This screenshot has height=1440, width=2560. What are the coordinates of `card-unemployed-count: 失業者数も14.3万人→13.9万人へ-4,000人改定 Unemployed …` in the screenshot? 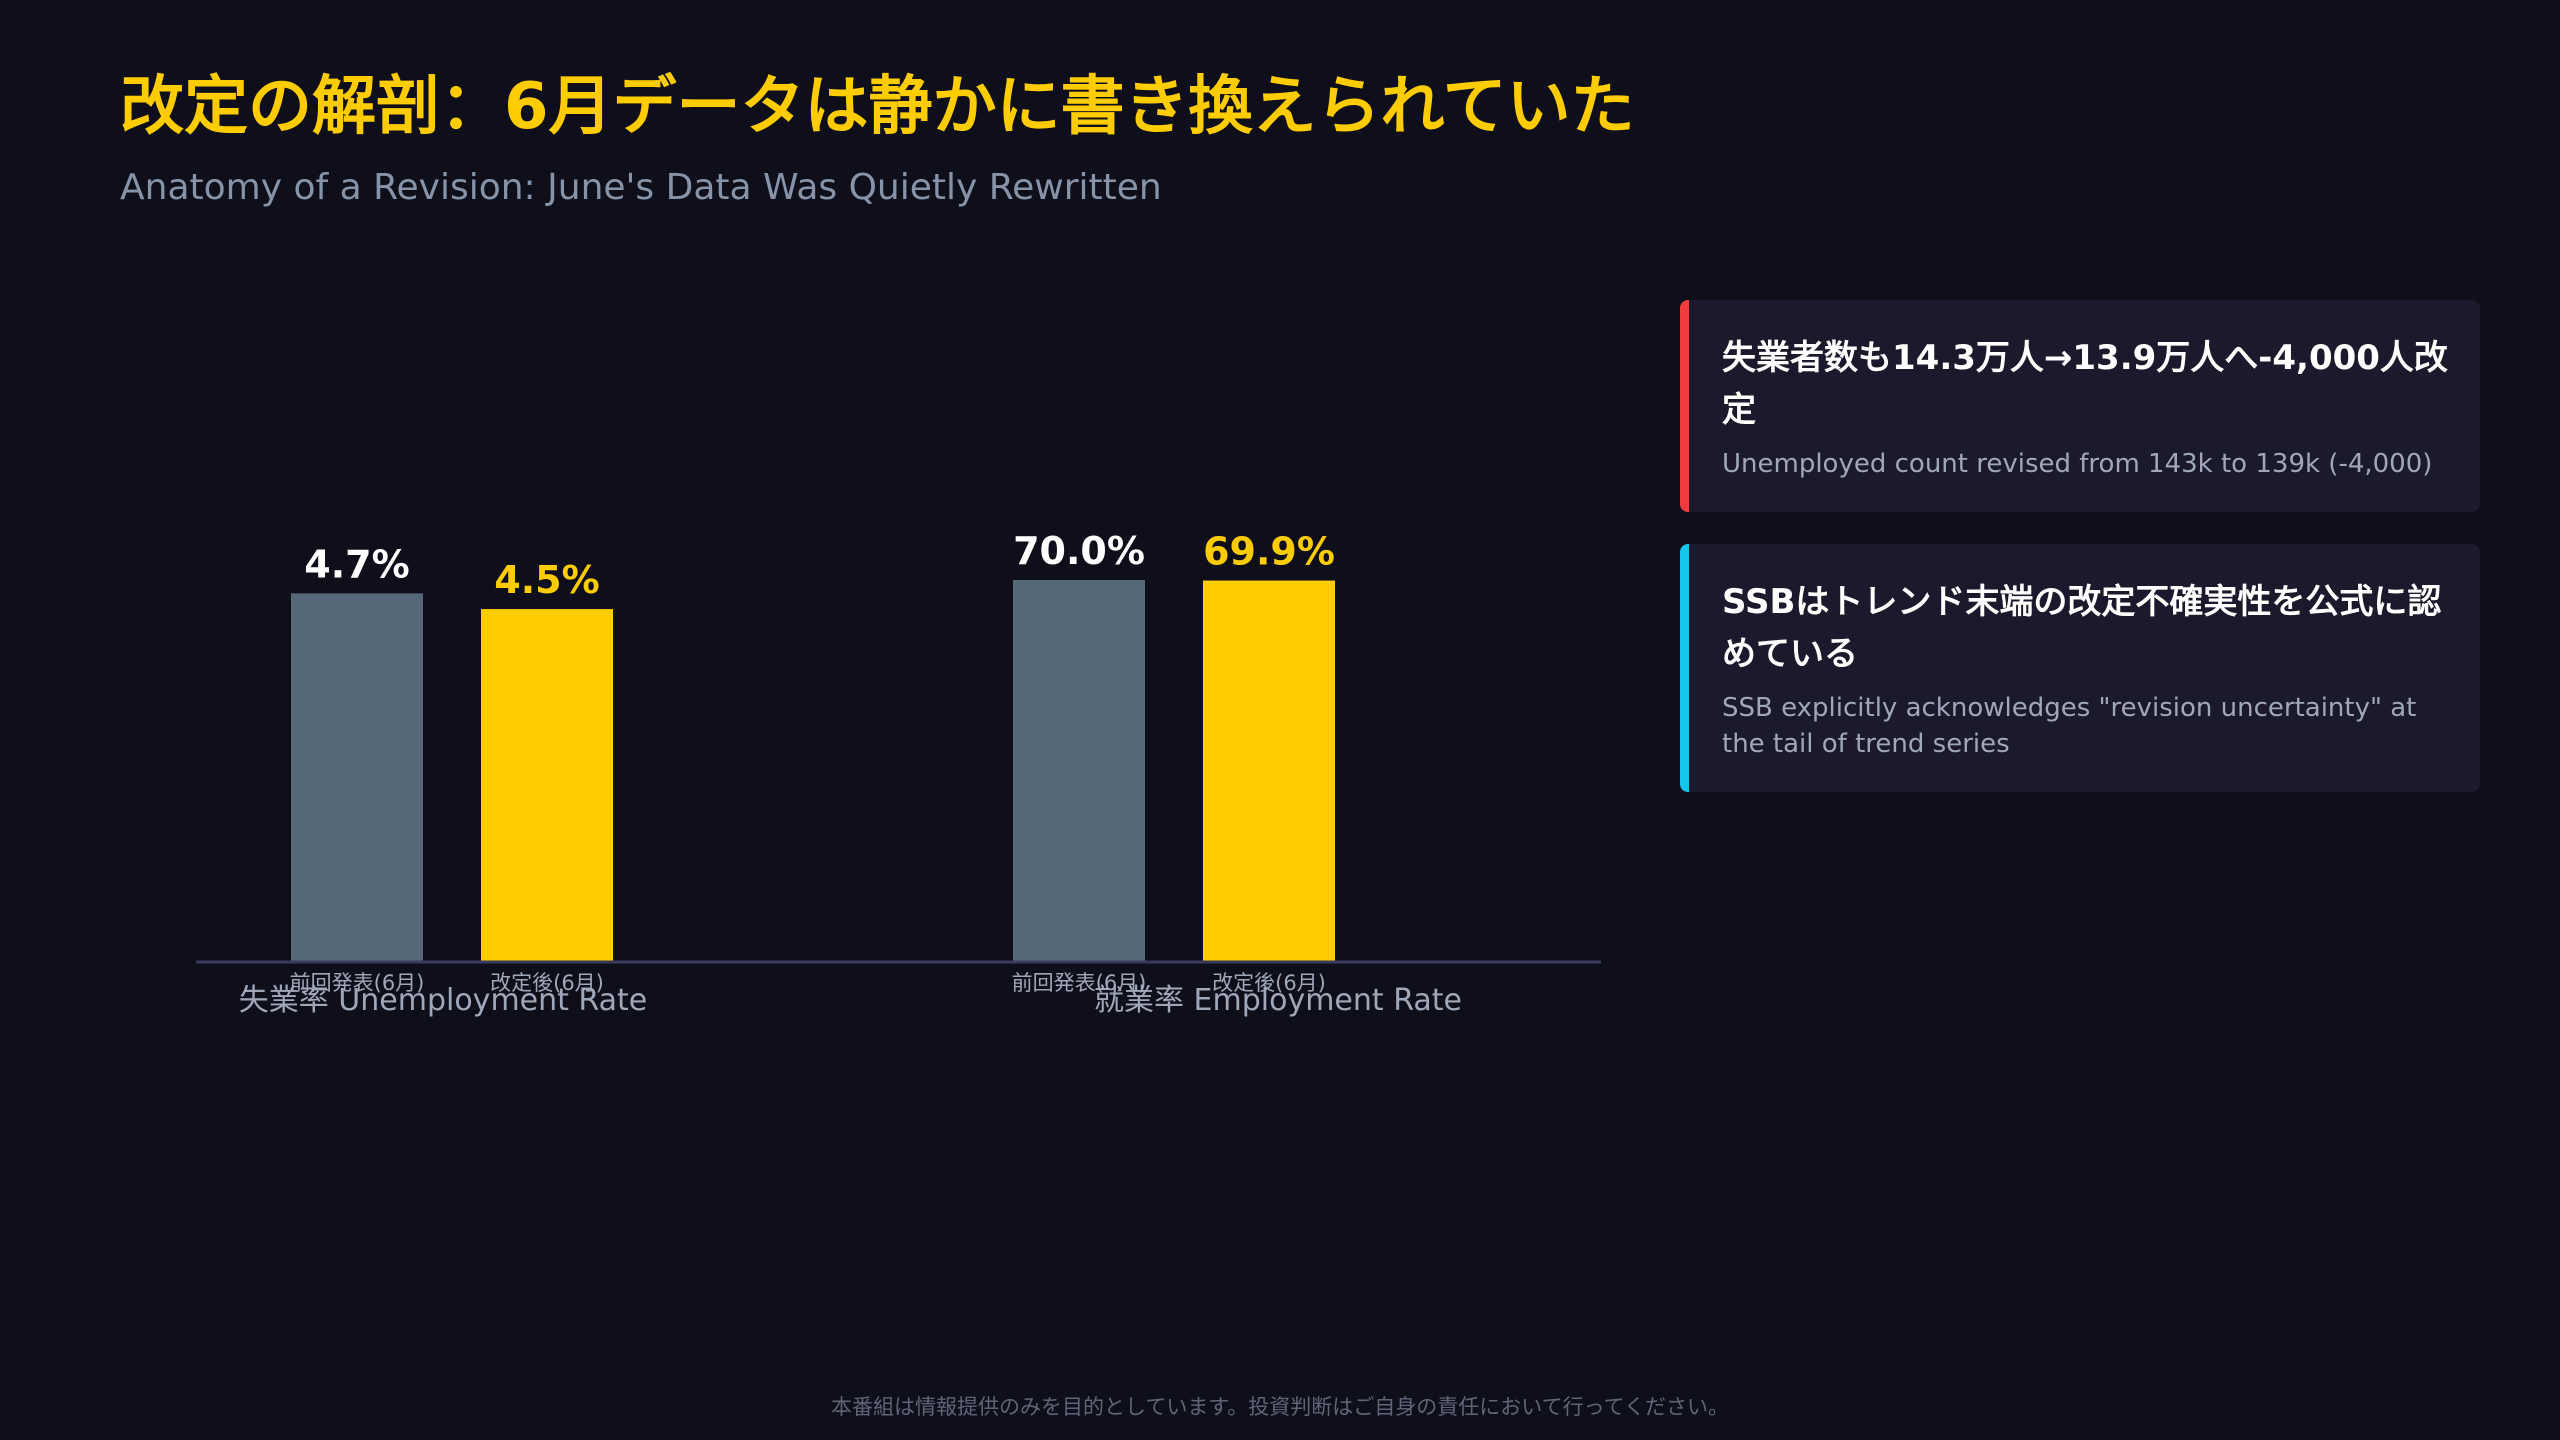 It's located at (2080, 406).